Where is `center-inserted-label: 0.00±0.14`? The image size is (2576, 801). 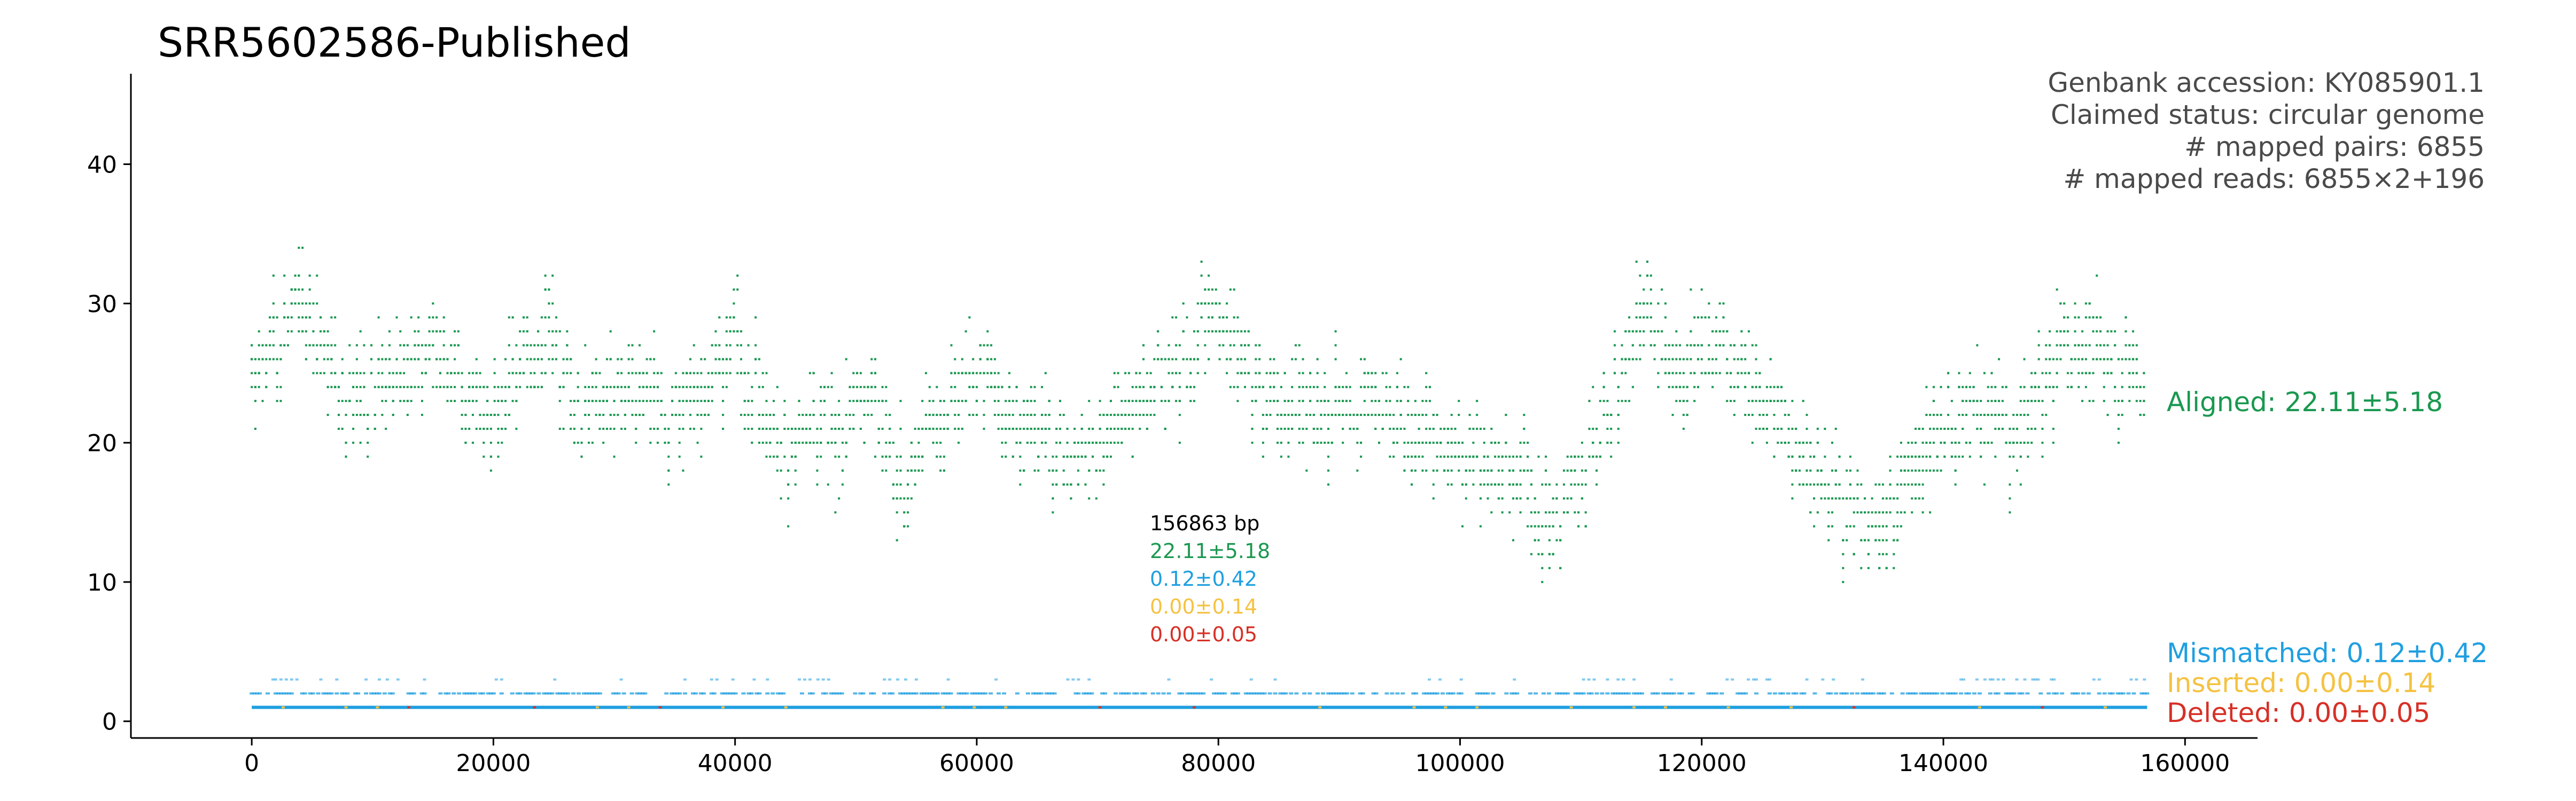
center-inserted-label: 0.00±0.14 is located at coordinates (1203, 606).